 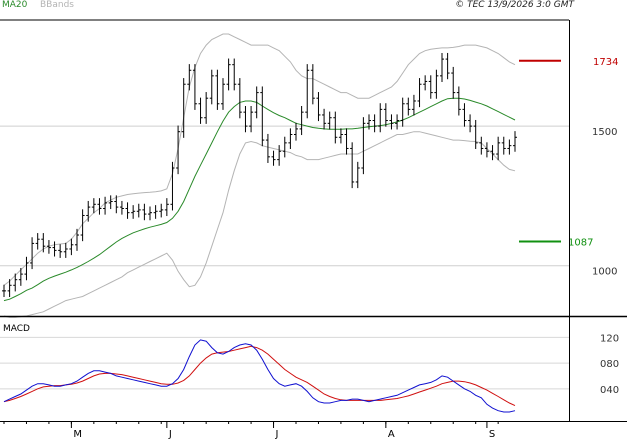 What do you see at coordinates (284, 363) in the screenshot?
I see `macd-gridlines` at bounding box center [284, 363].